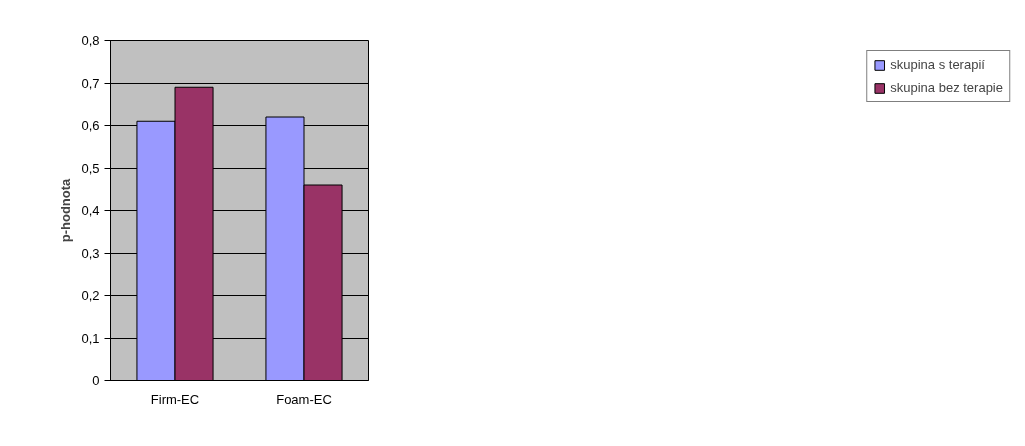  Describe the element at coordinates (66, 210) in the screenshot. I see `y-axis-title: p-hodnota` at that location.